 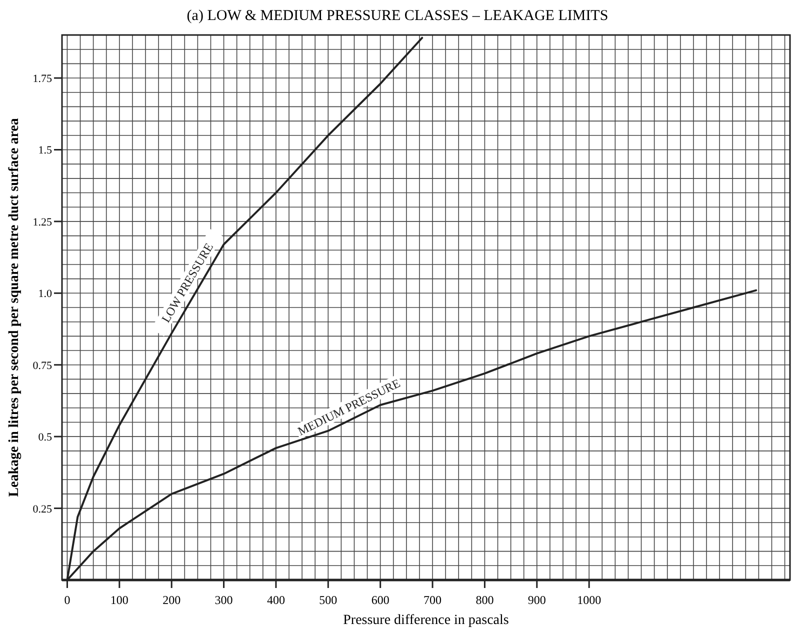 What do you see at coordinates (397, 16) in the screenshot?
I see `chart-title: (a) LOW & MEDIUM PRESSURE CLASSES – LEAKAGE LIMITS` at bounding box center [397, 16].